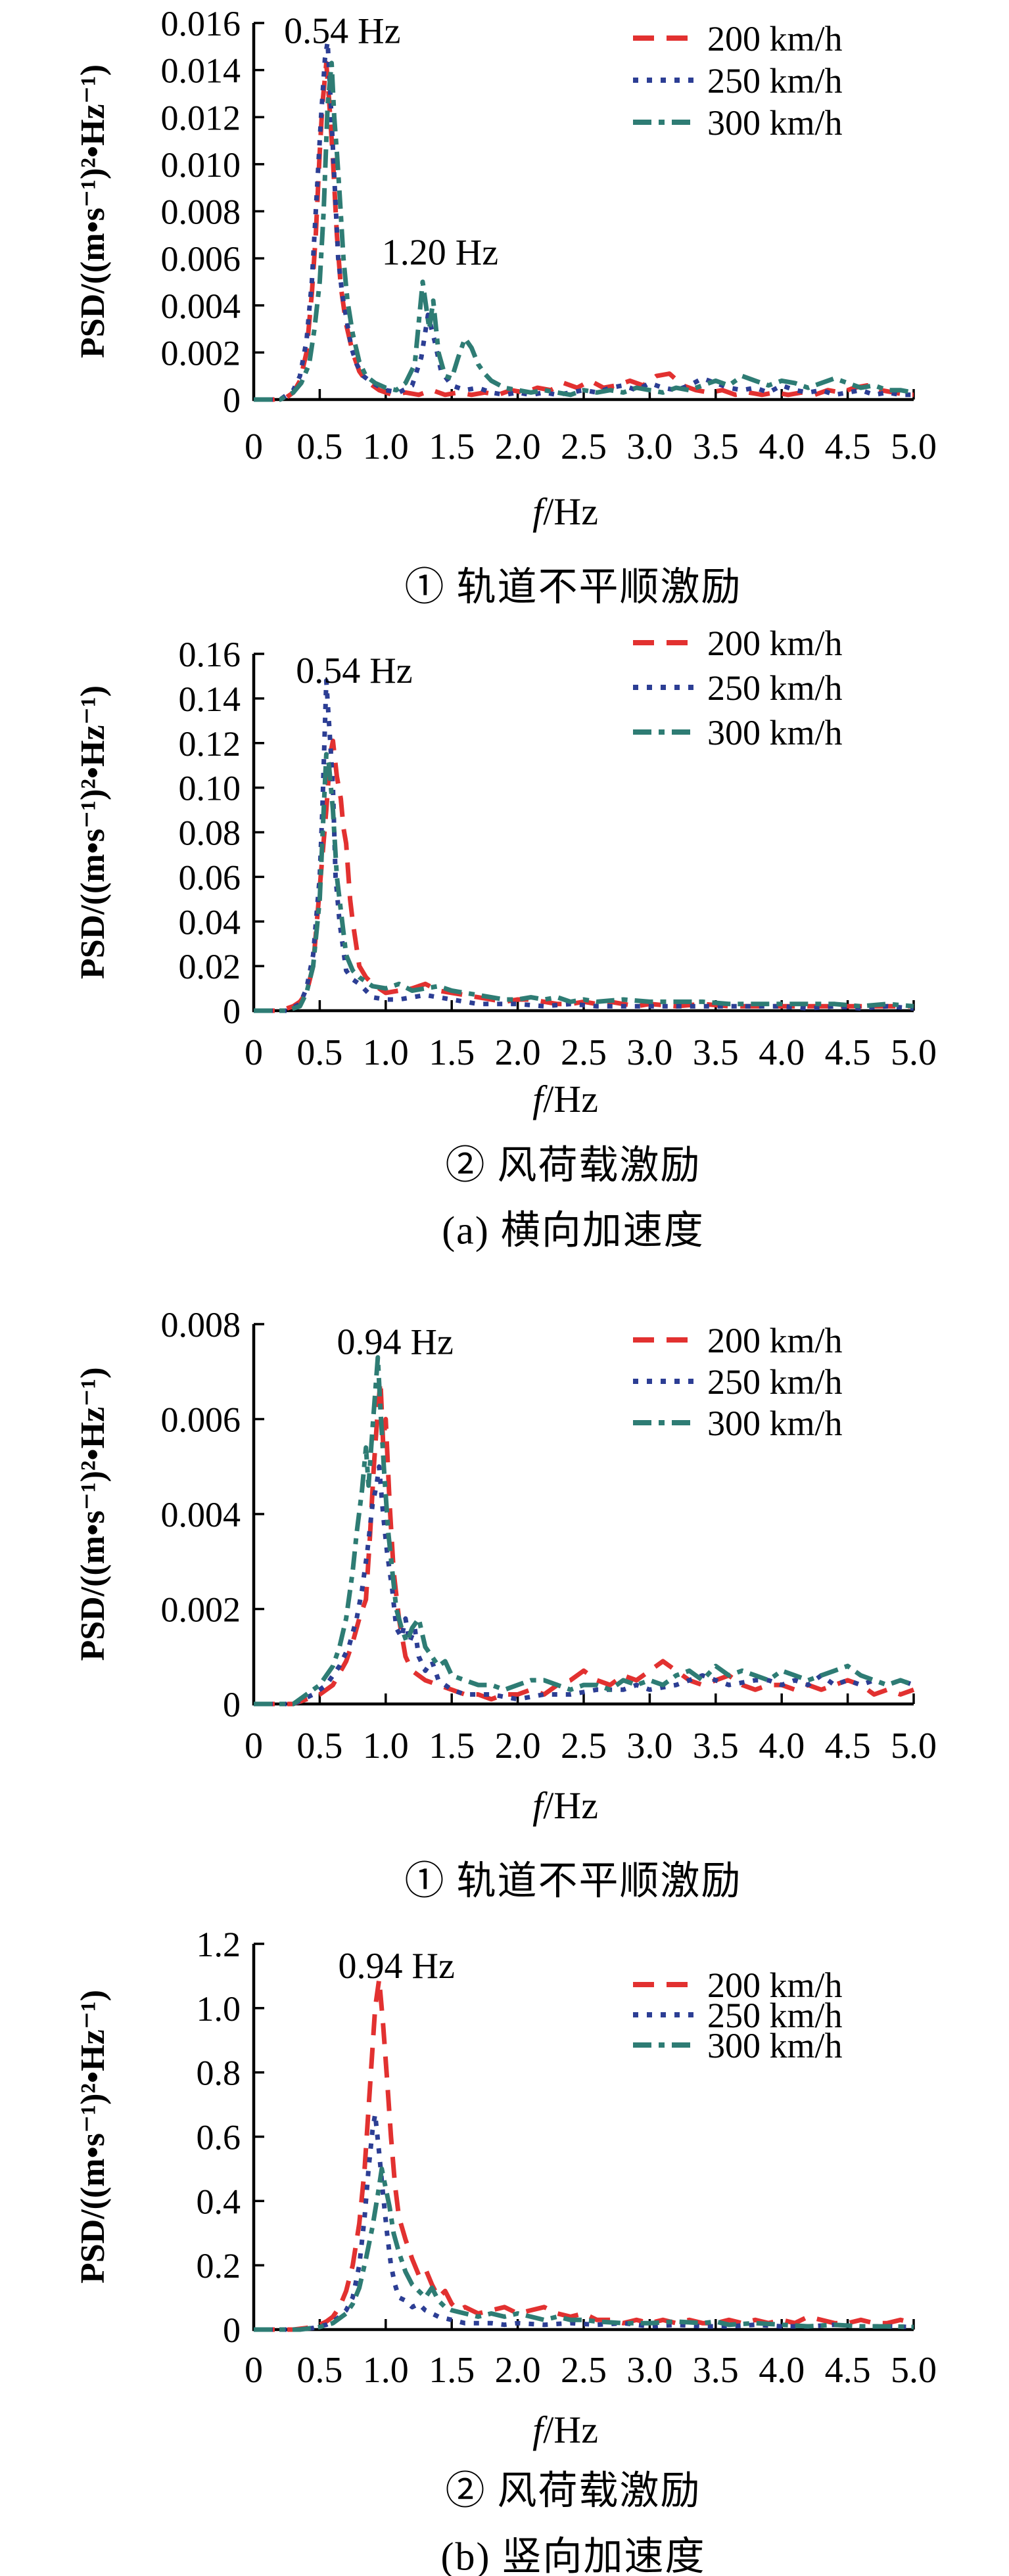  What do you see at coordinates (219, 2137) in the screenshot?
I see `y-tick-label: 0.6` at bounding box center [219, 2137].